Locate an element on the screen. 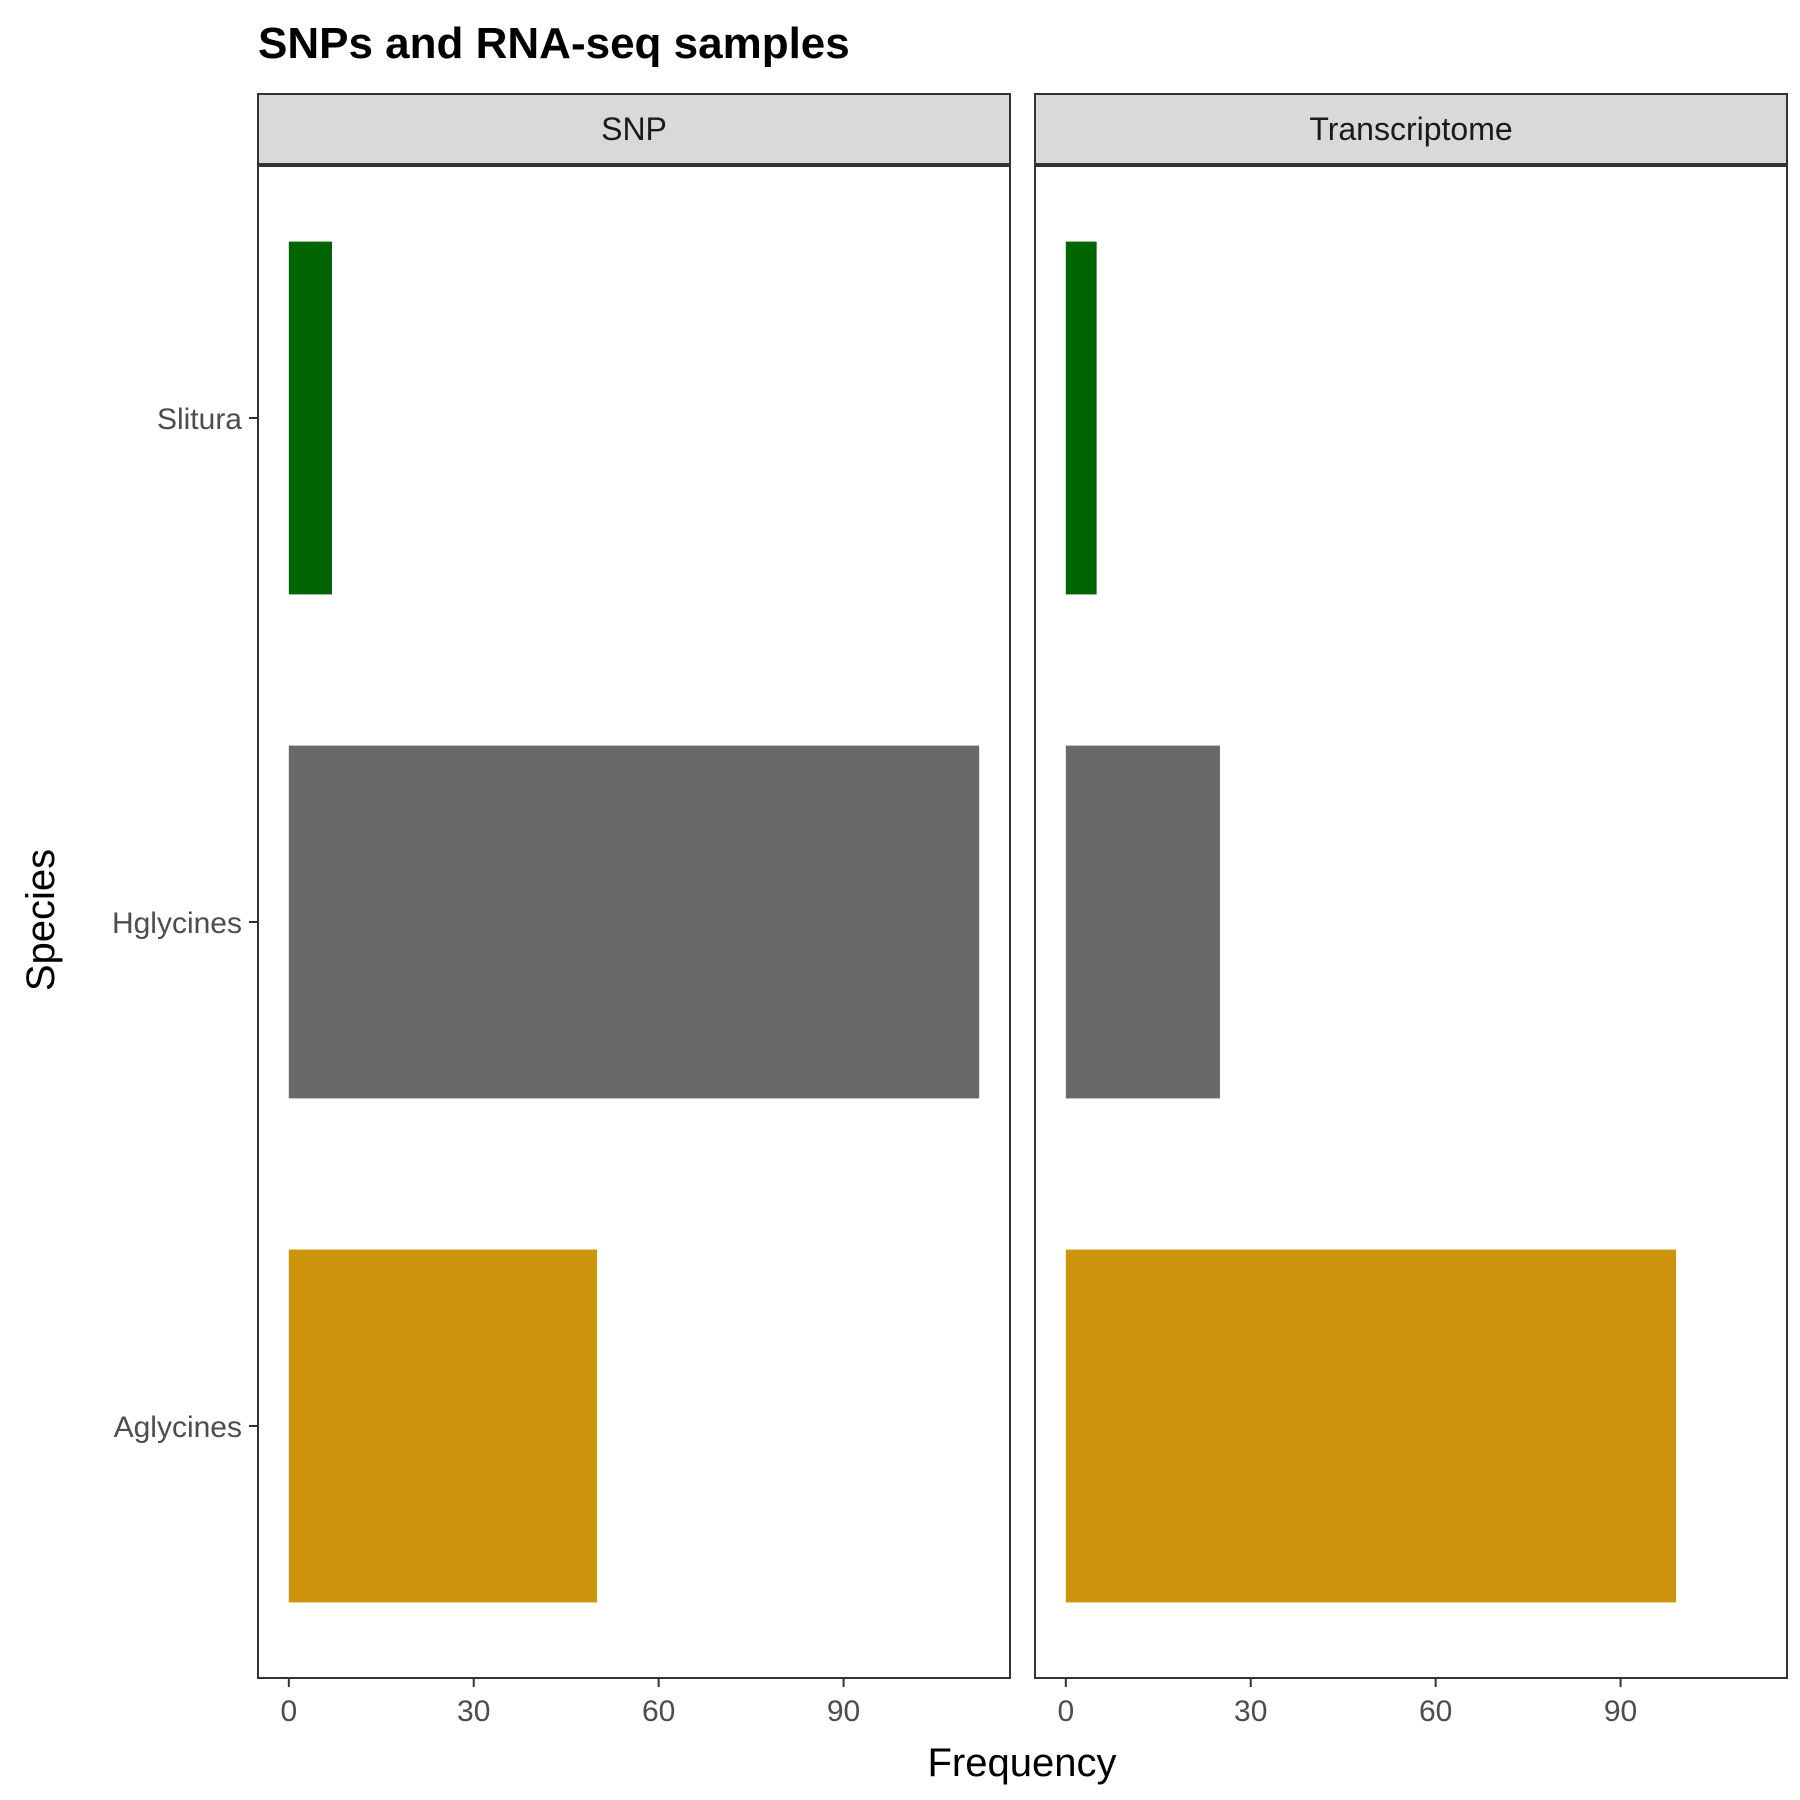 This screenshot has height=1800, width=1800. bar-transcriptome-aglycines is located at coordinates (1371, 1426).